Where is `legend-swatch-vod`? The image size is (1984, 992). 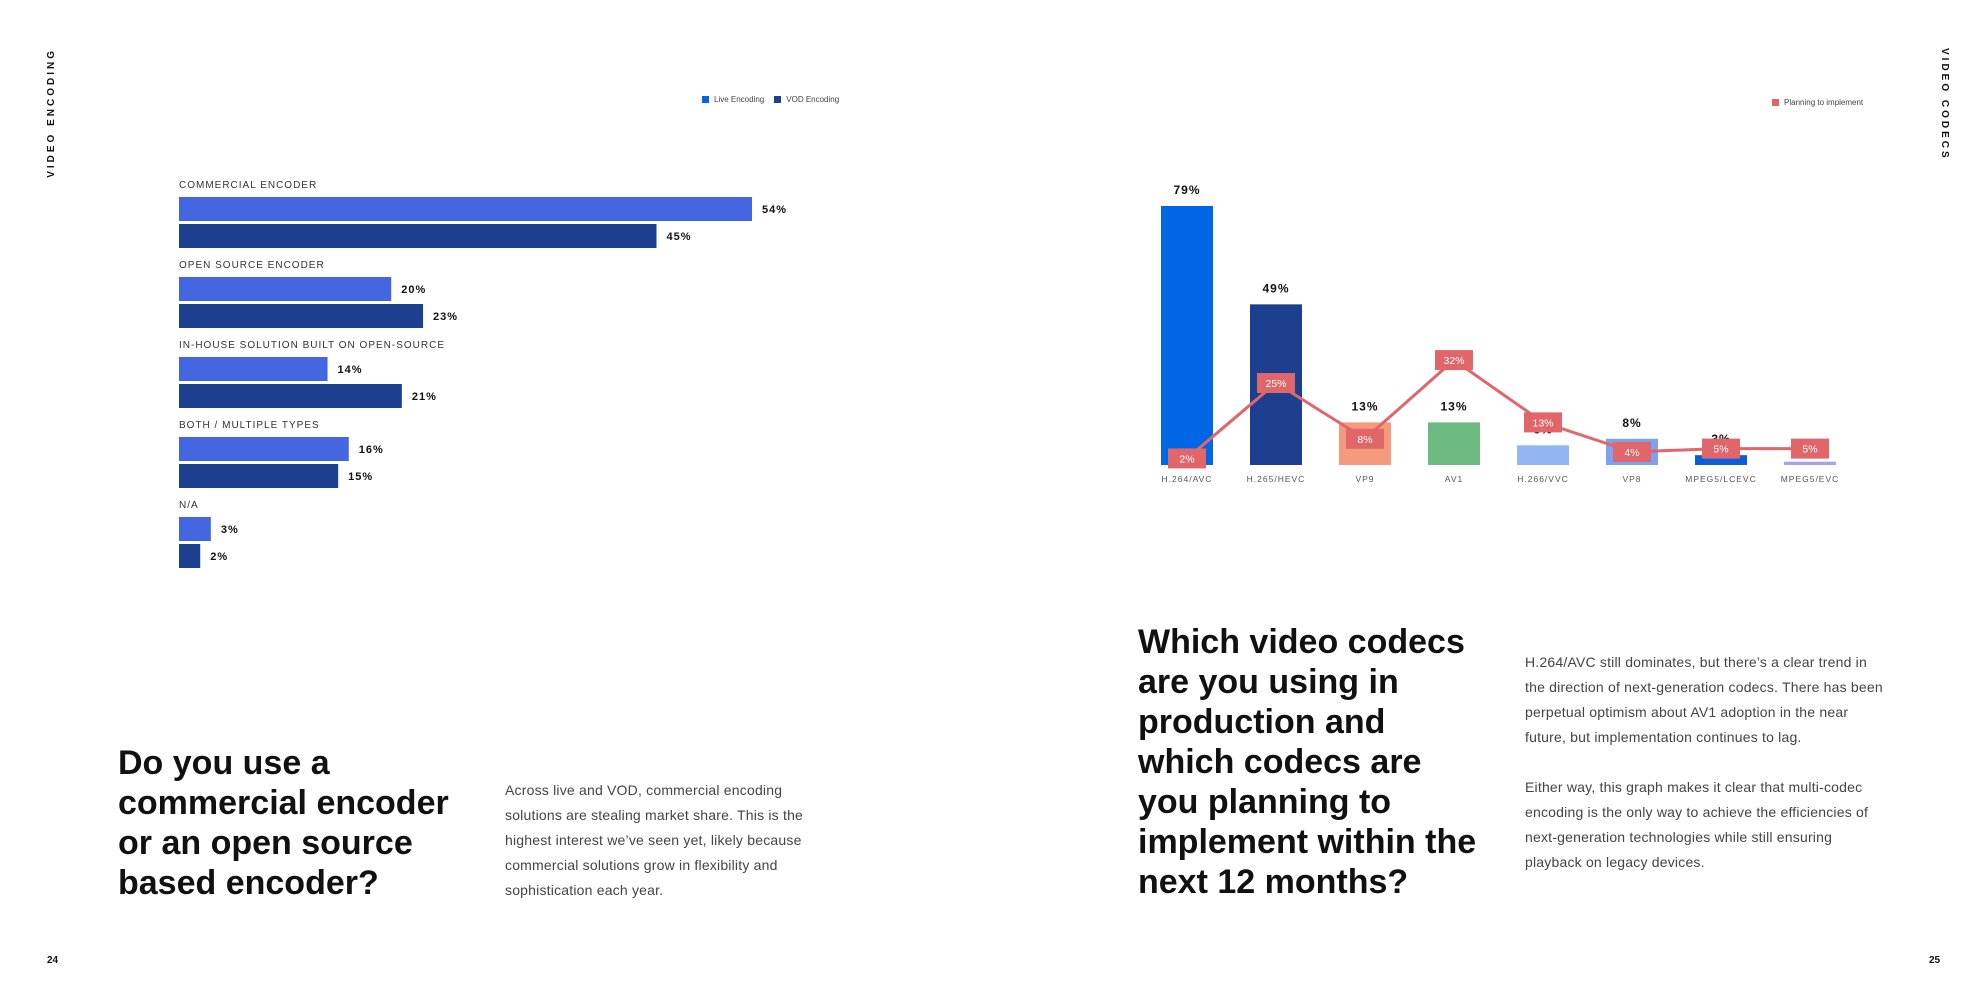 legend-swatch-vod is located at coordinates (778, 99).